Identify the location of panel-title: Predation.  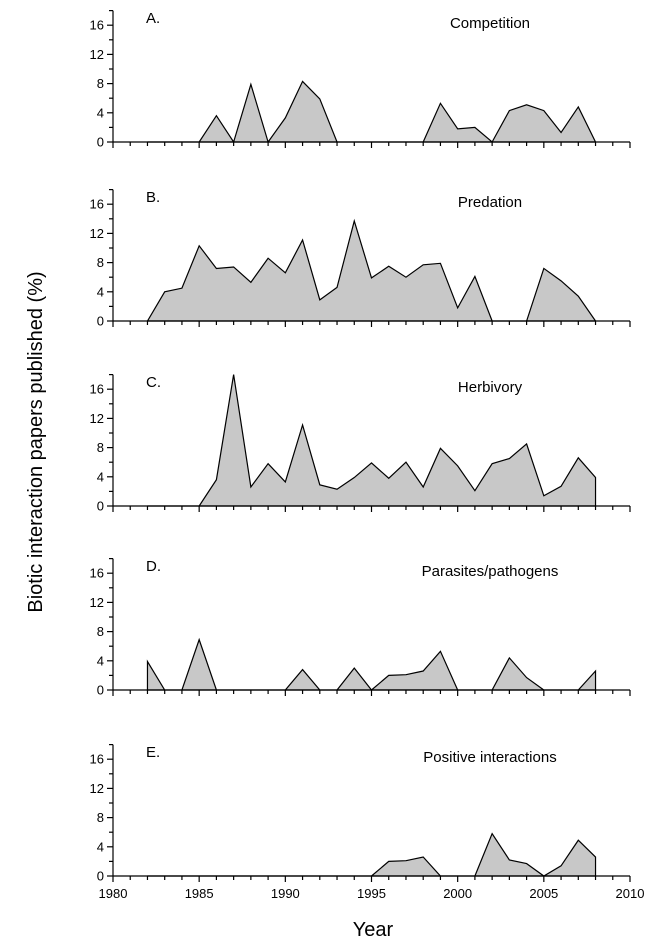
(490, 202).